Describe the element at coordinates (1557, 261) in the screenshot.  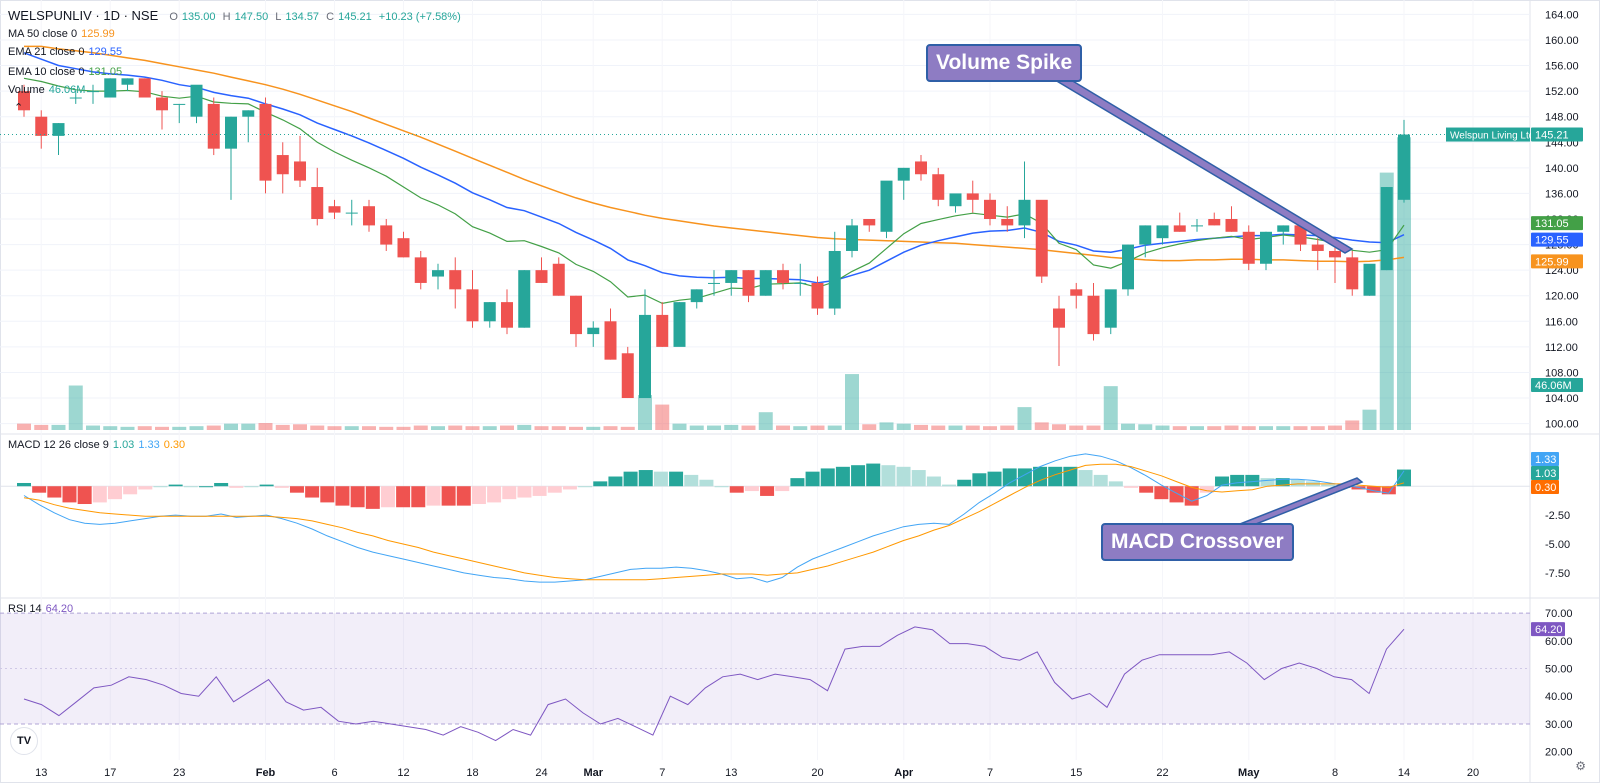
I see `ma50-price-tag-bg` at that location.